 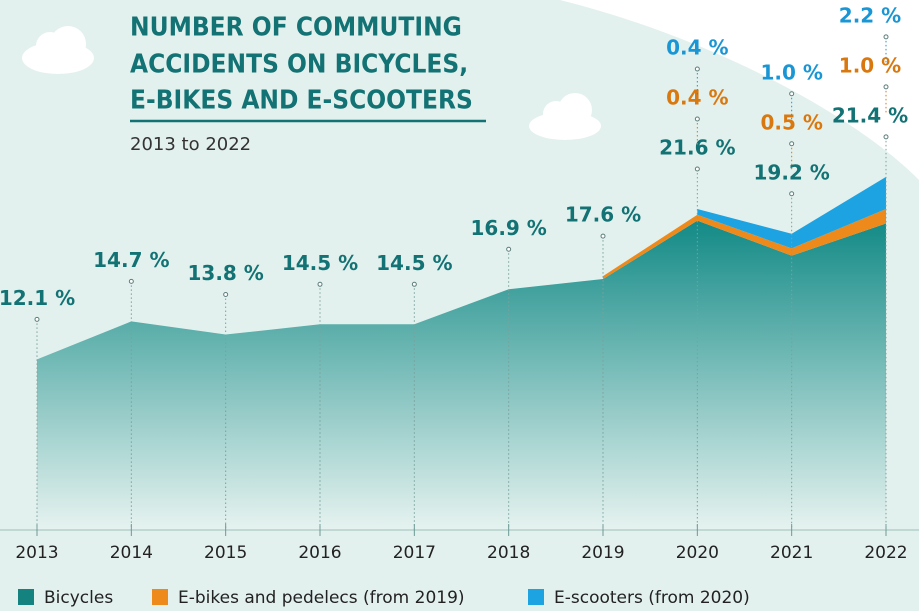 I want to click on data-label: 0.4 %, so click(x=697, y=47).